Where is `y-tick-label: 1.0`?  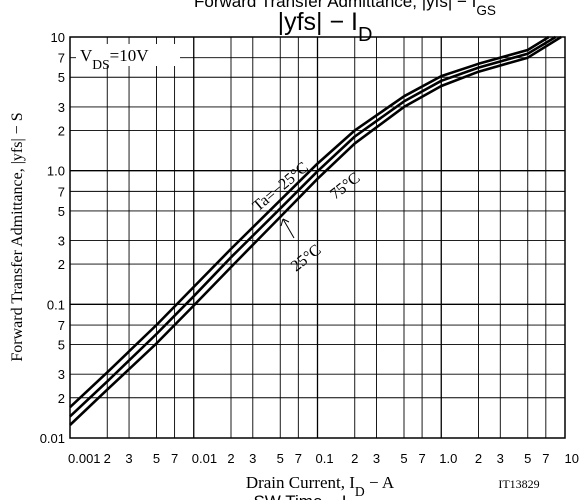
y-tick-label: 1.0 is located at coordinates (56, 171).